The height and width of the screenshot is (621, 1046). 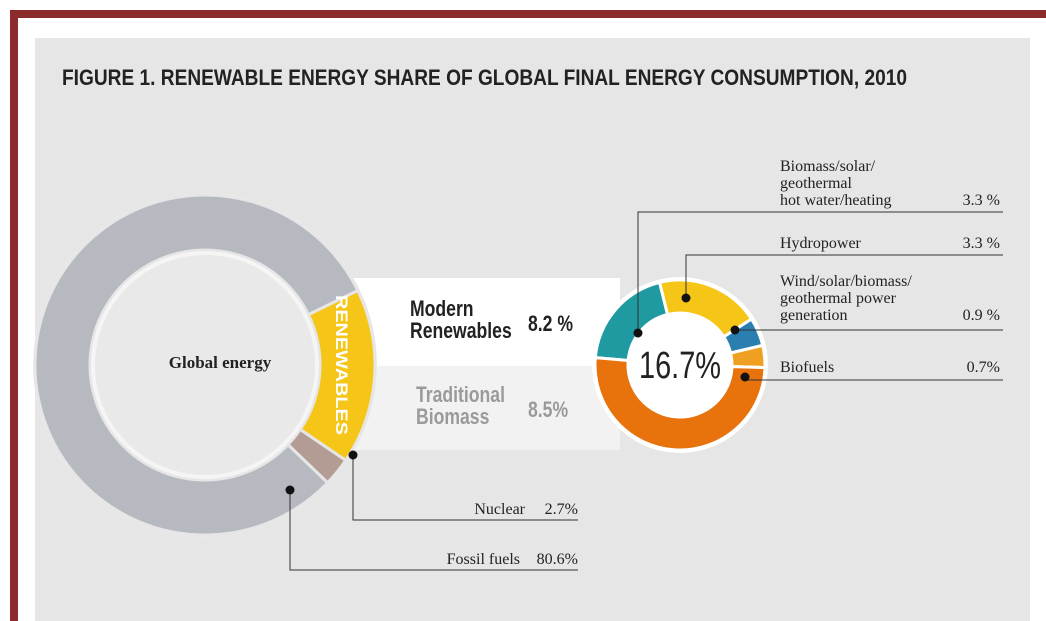 What do you see at coordinates (820, 243) in the screenshot?
I see `category-label: Hydropower` at bounding box center [820, 243].